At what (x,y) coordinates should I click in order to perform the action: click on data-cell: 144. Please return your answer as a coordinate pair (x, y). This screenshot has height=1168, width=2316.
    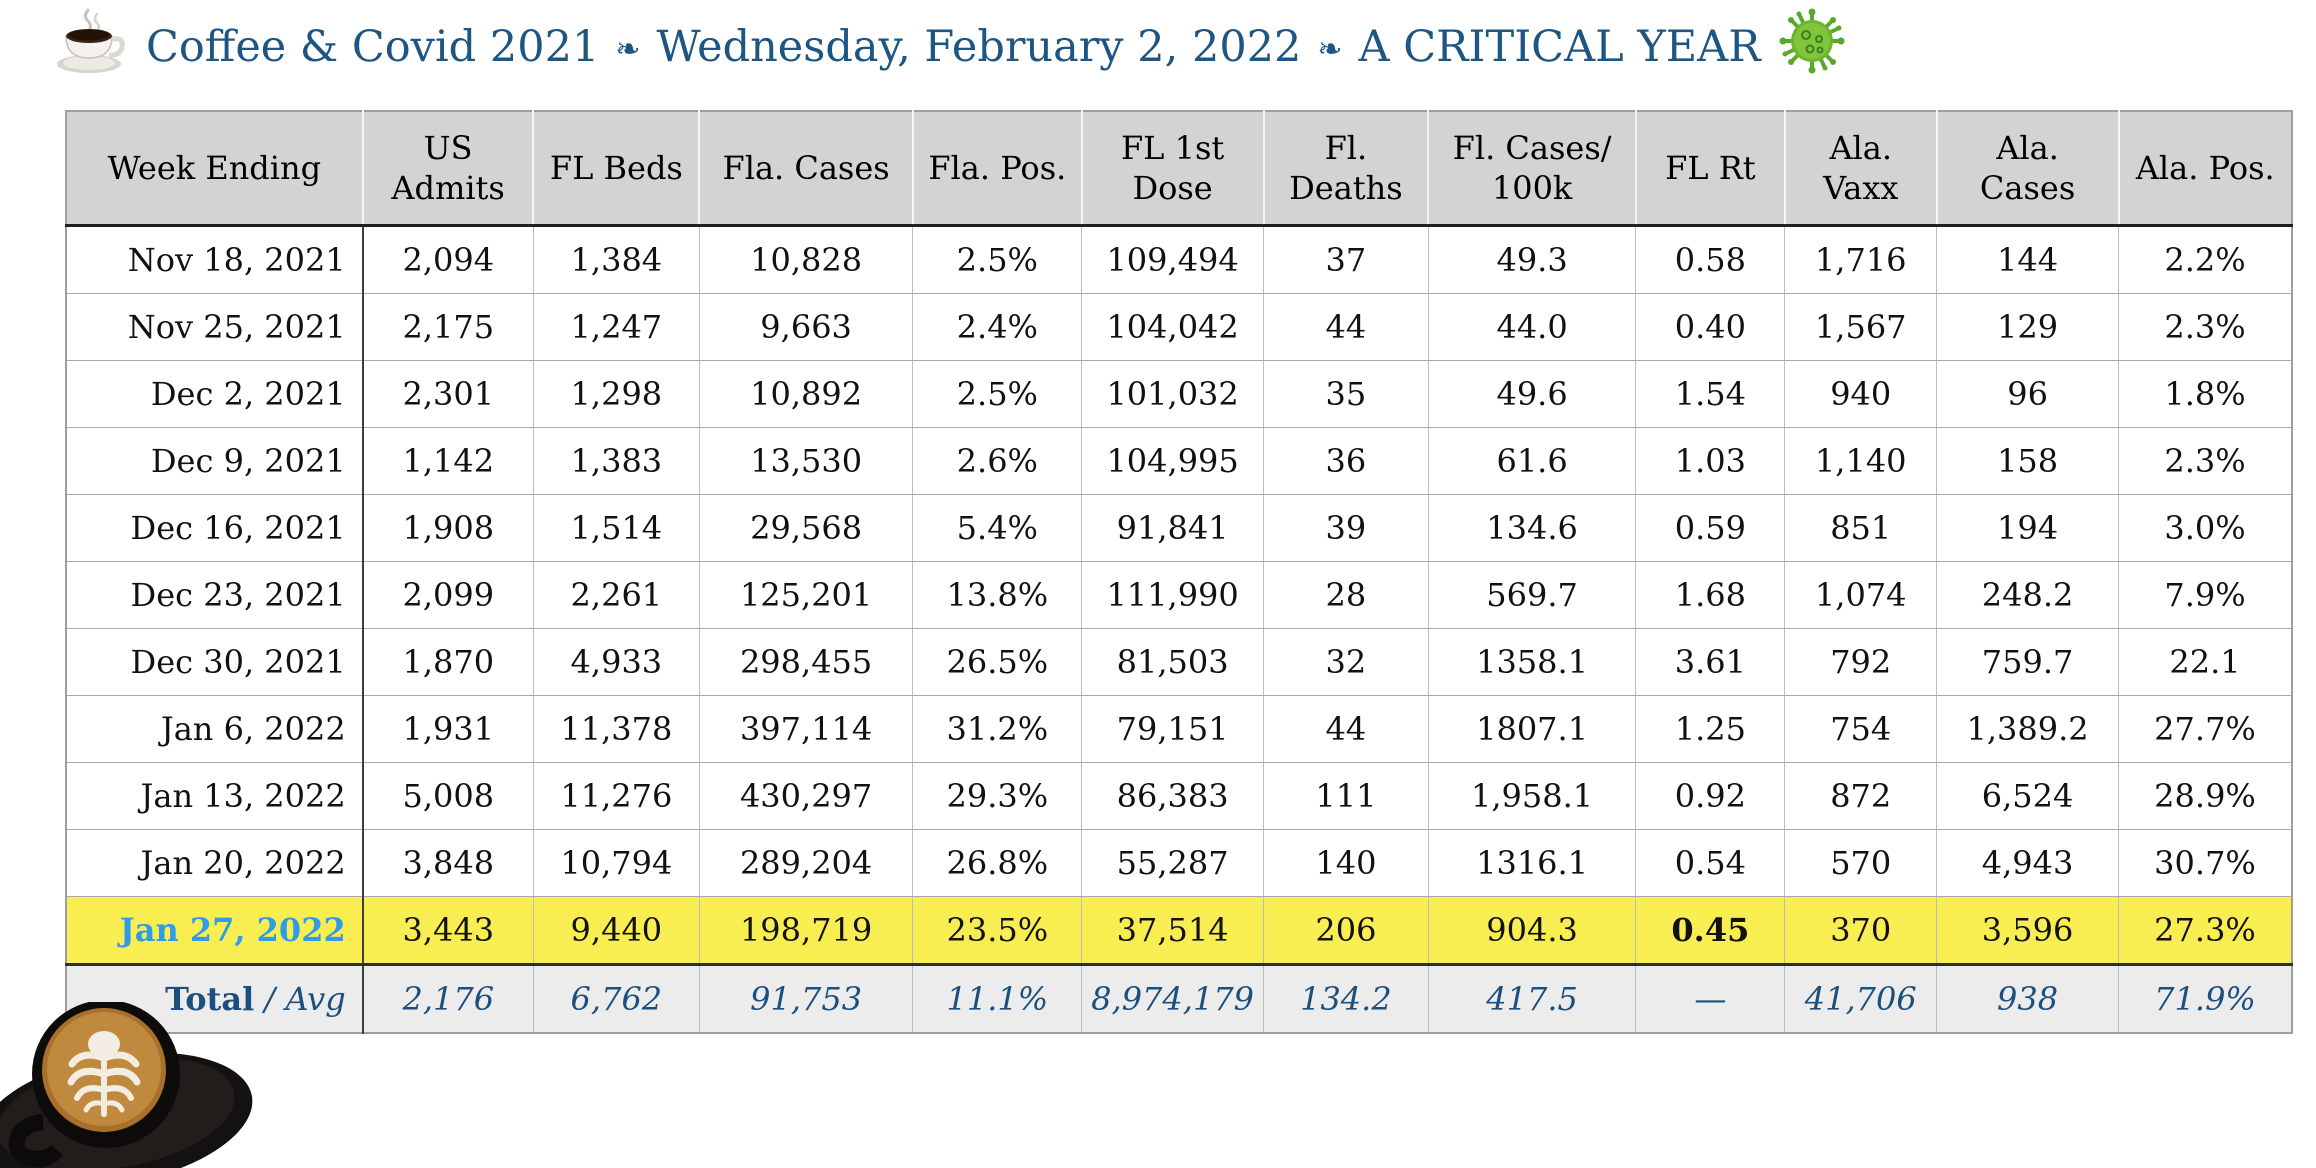
    Looking at the image, I should click on (2027, 259).